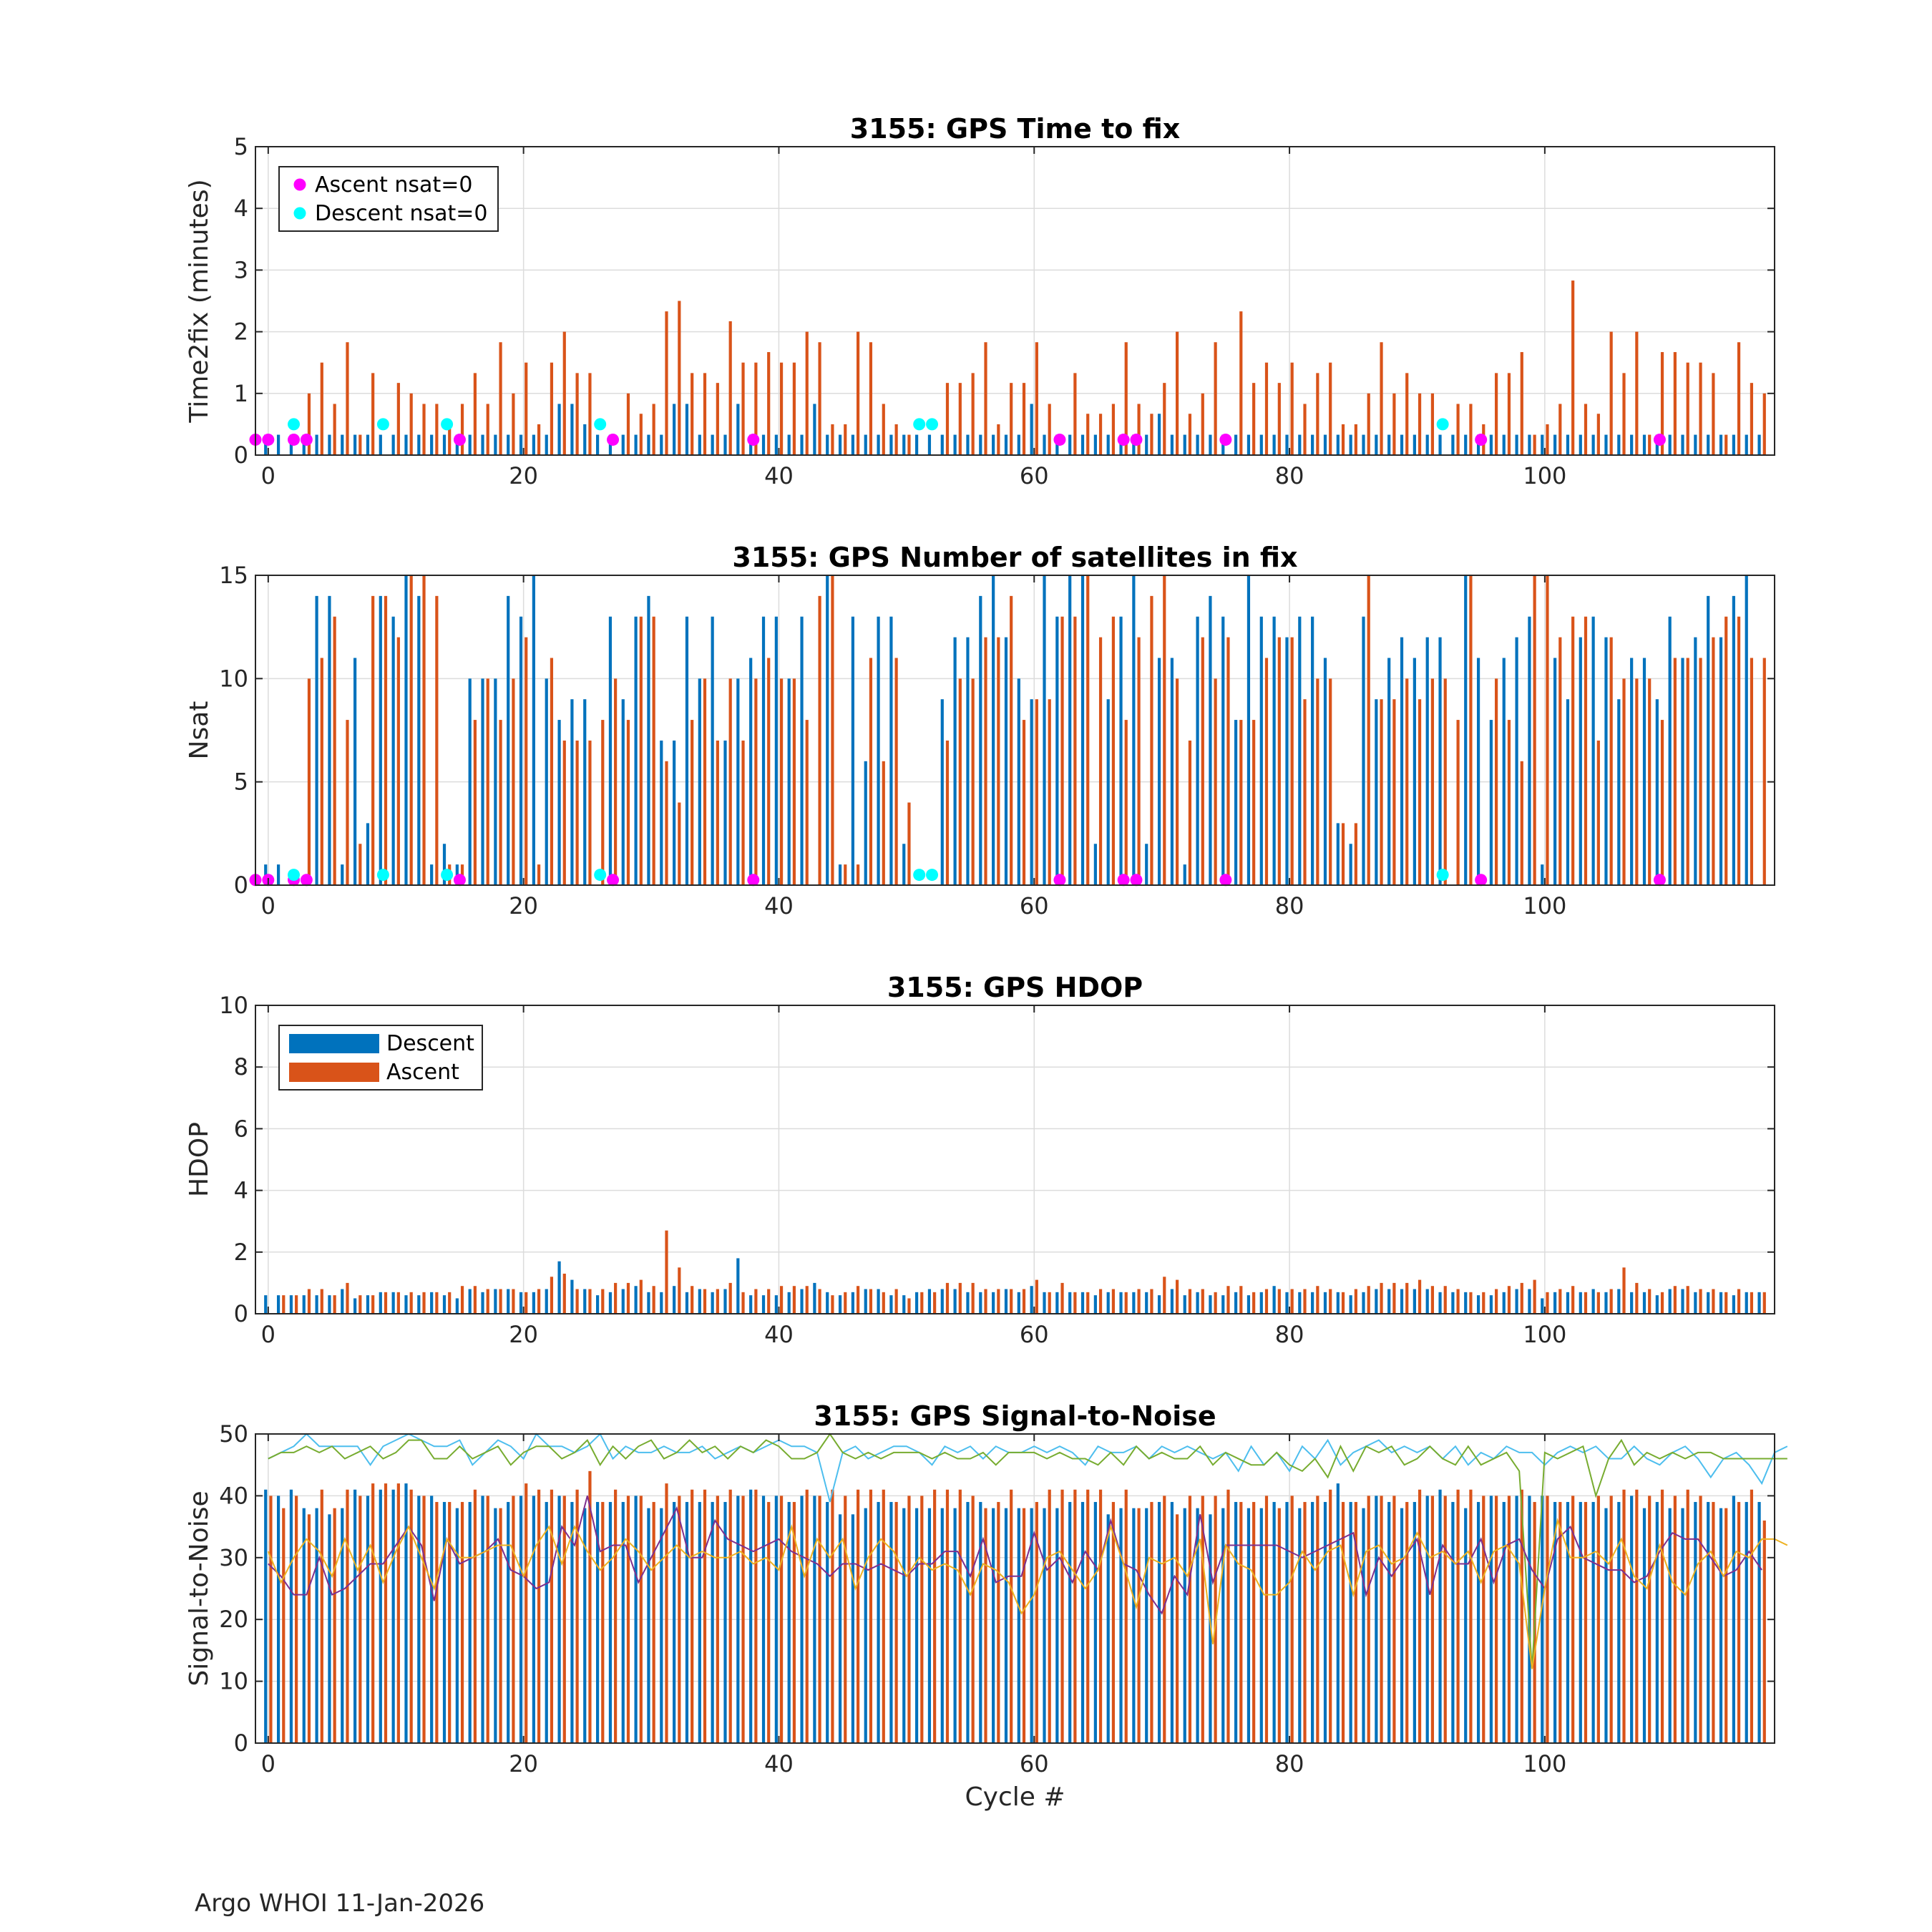 The image size is (1932, 1932). What do you see at coordinates (233, 1557) in the screenshot?
I see `y-tick-label: 30` at bounding box center [233, 1557].